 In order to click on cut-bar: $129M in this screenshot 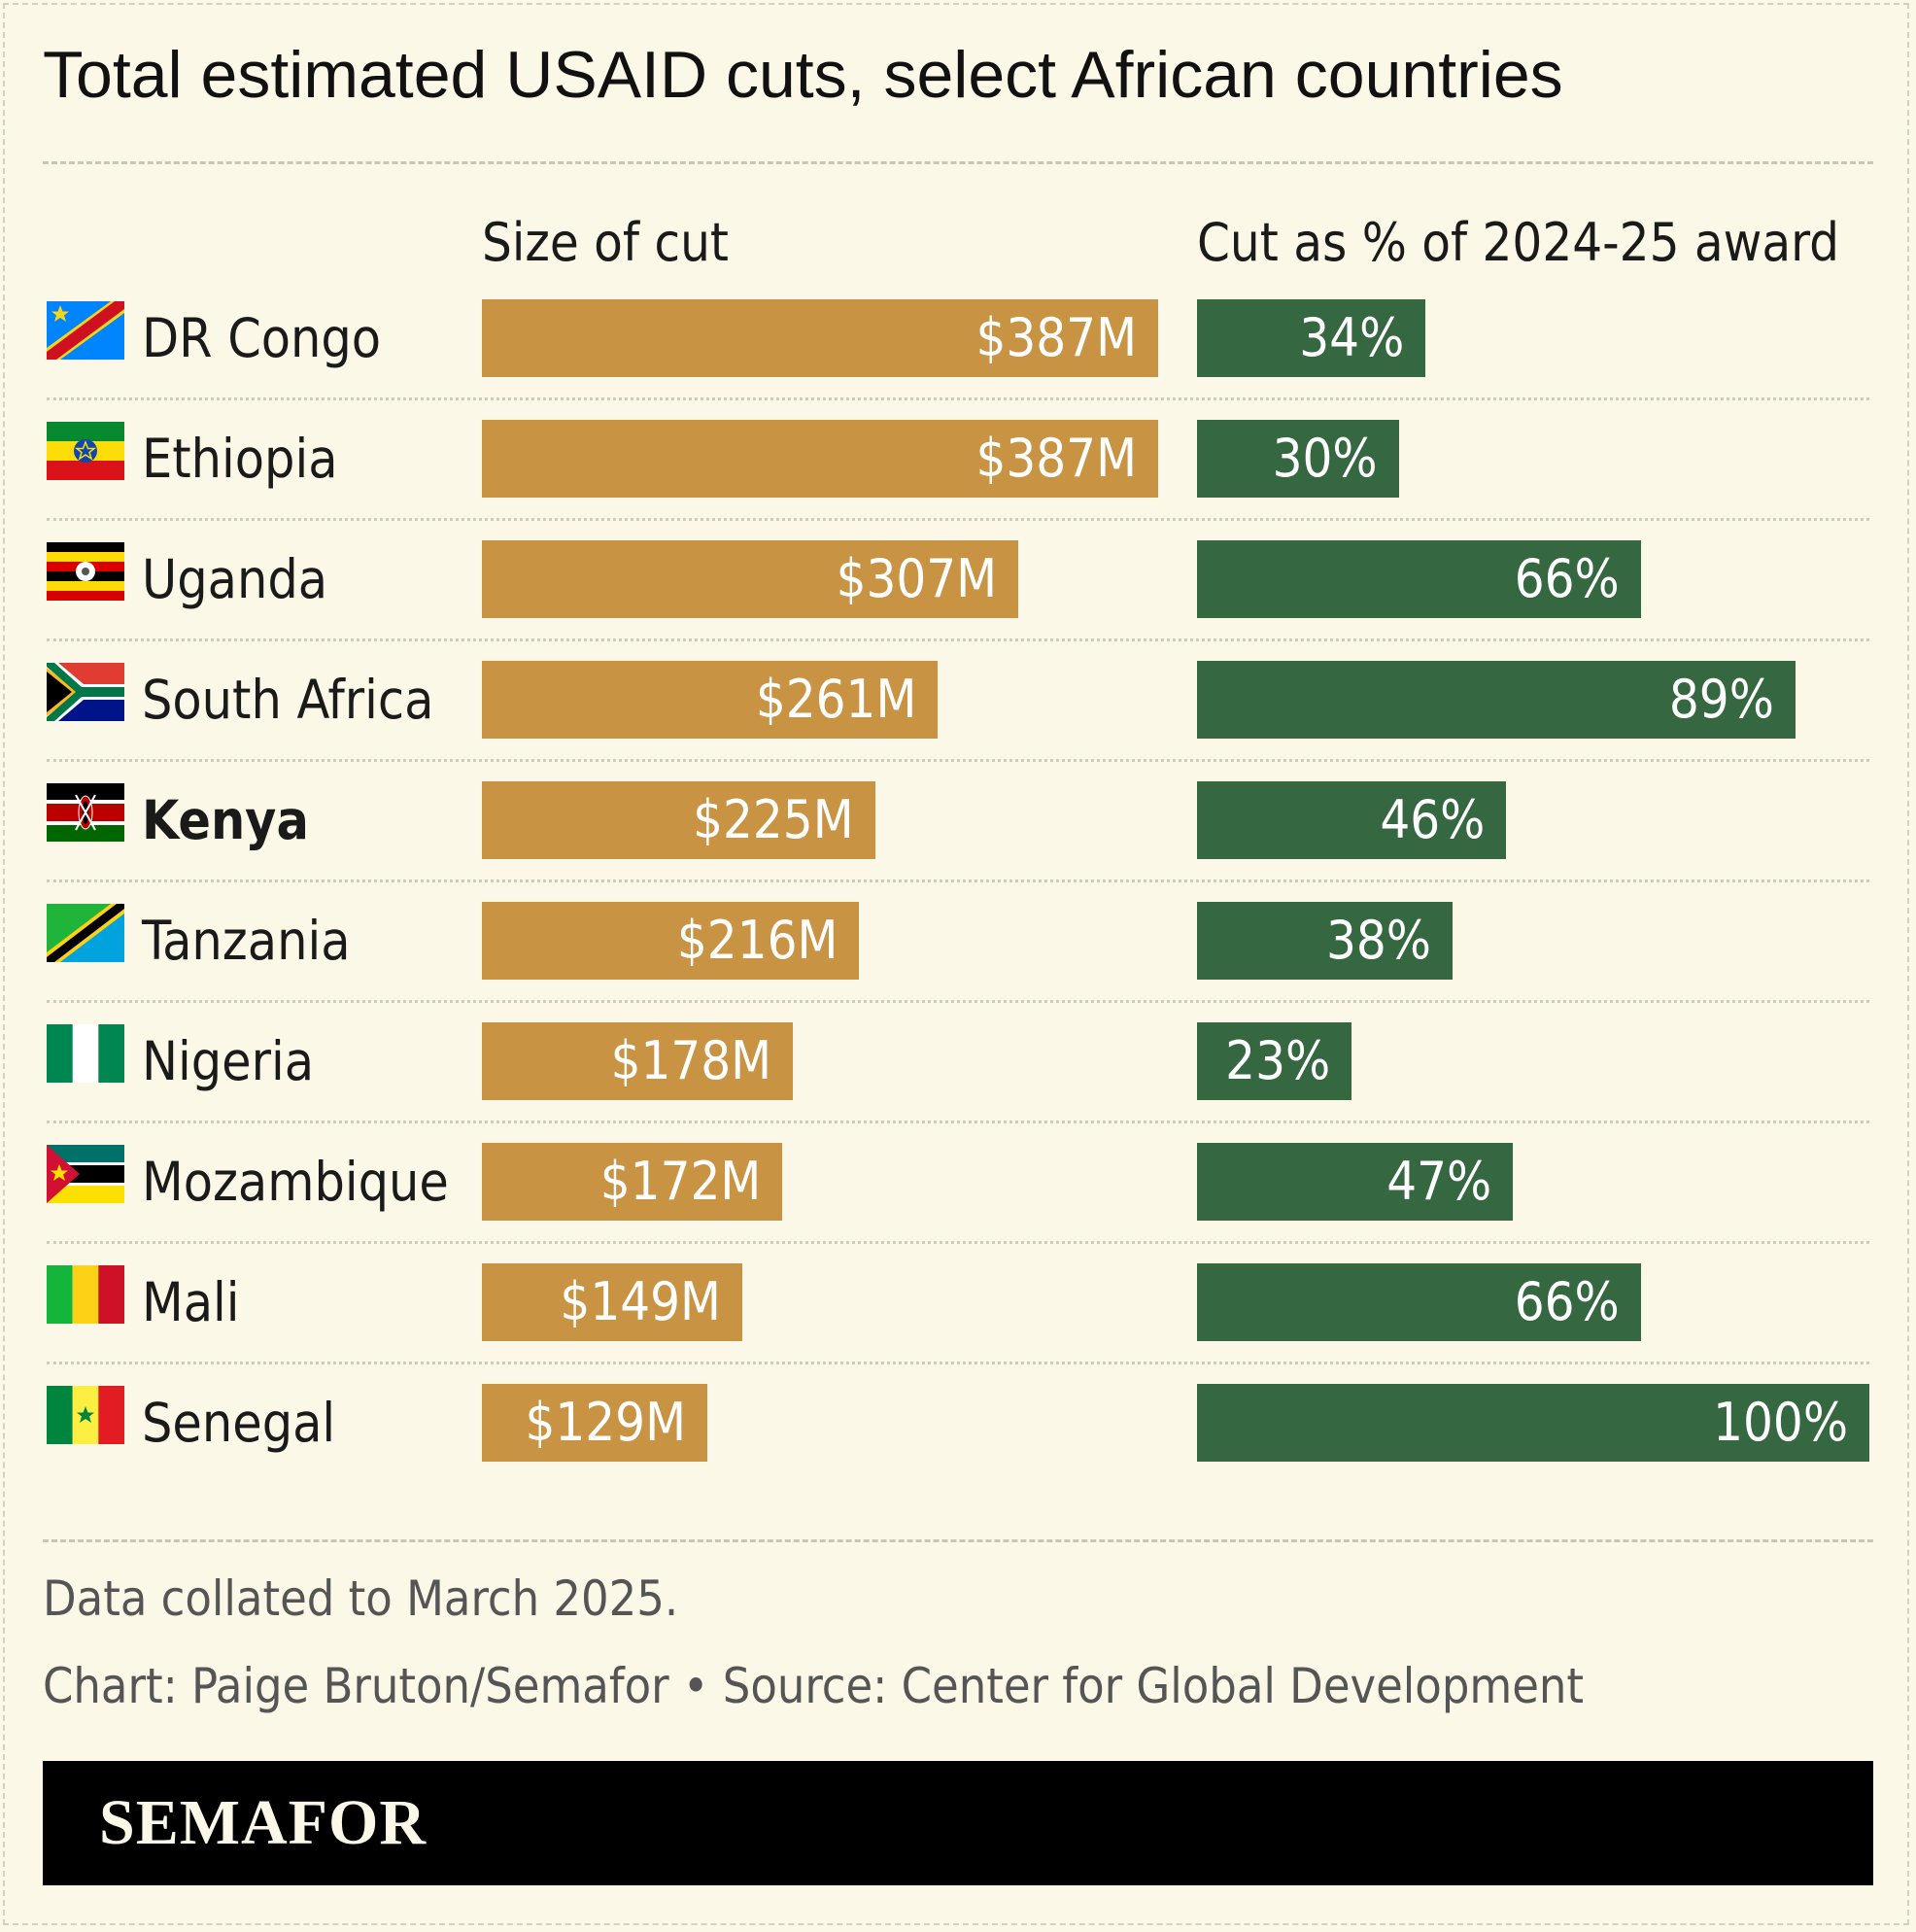, I will do `click(594, 1423)`.